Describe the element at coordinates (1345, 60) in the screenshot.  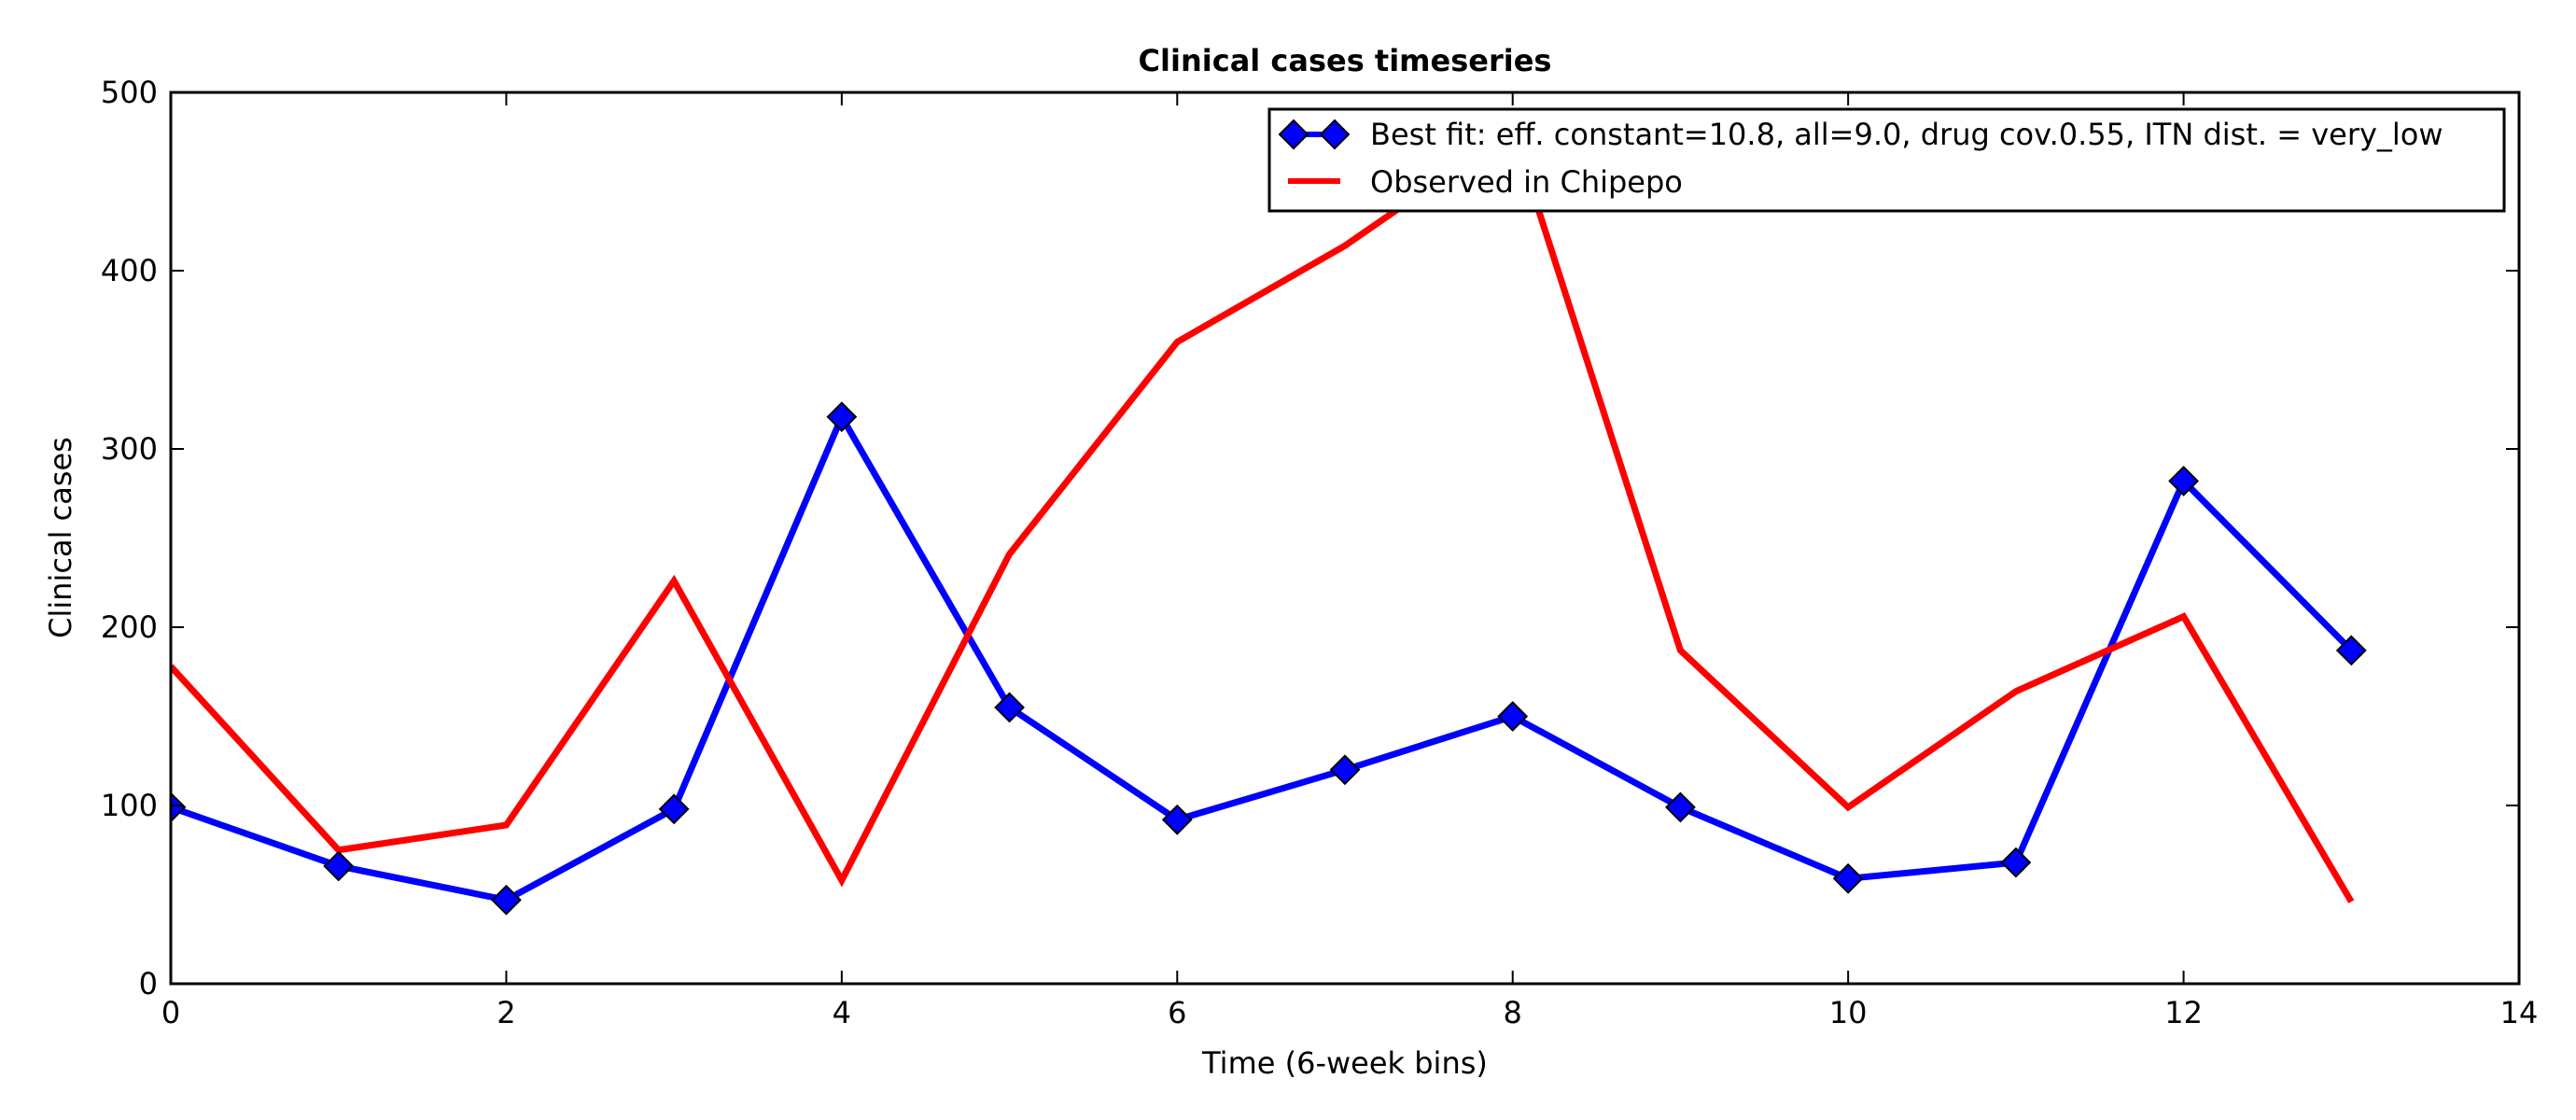
I see `chart-title: Clinical cases timeseries` at that location.